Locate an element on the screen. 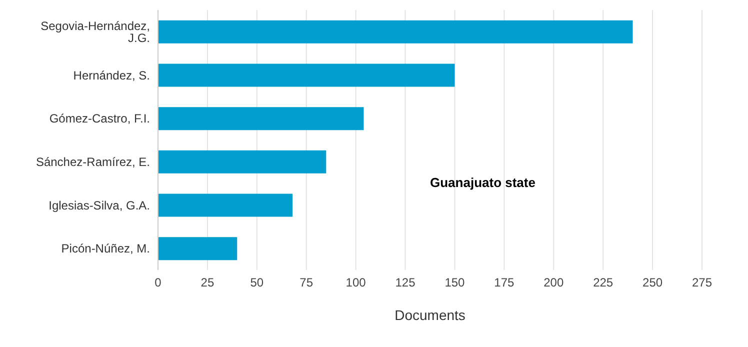  y-tick-label: Sánchez-Ramírez, E. is located at coordinates (93, 161).